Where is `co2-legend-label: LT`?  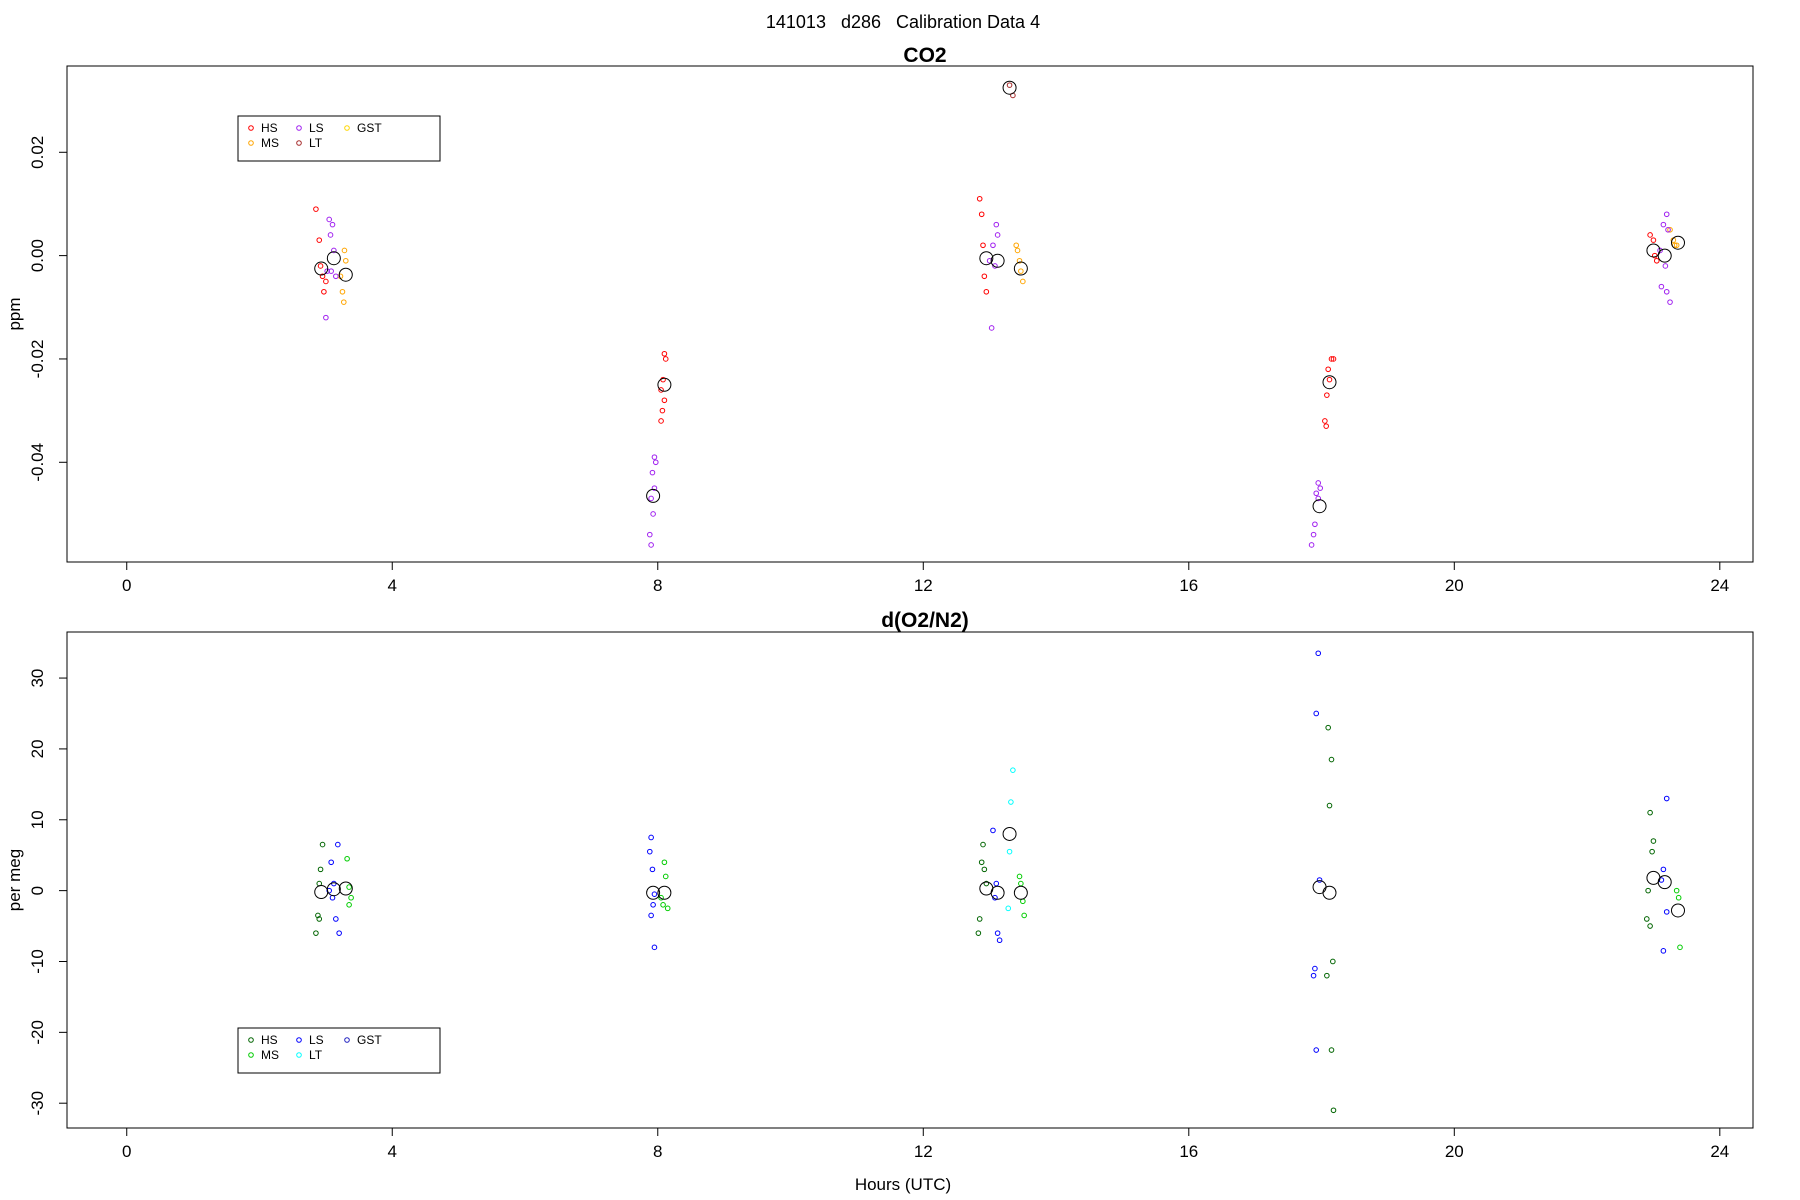
co2-legend-label: LT is located at coordinates (316, 143).